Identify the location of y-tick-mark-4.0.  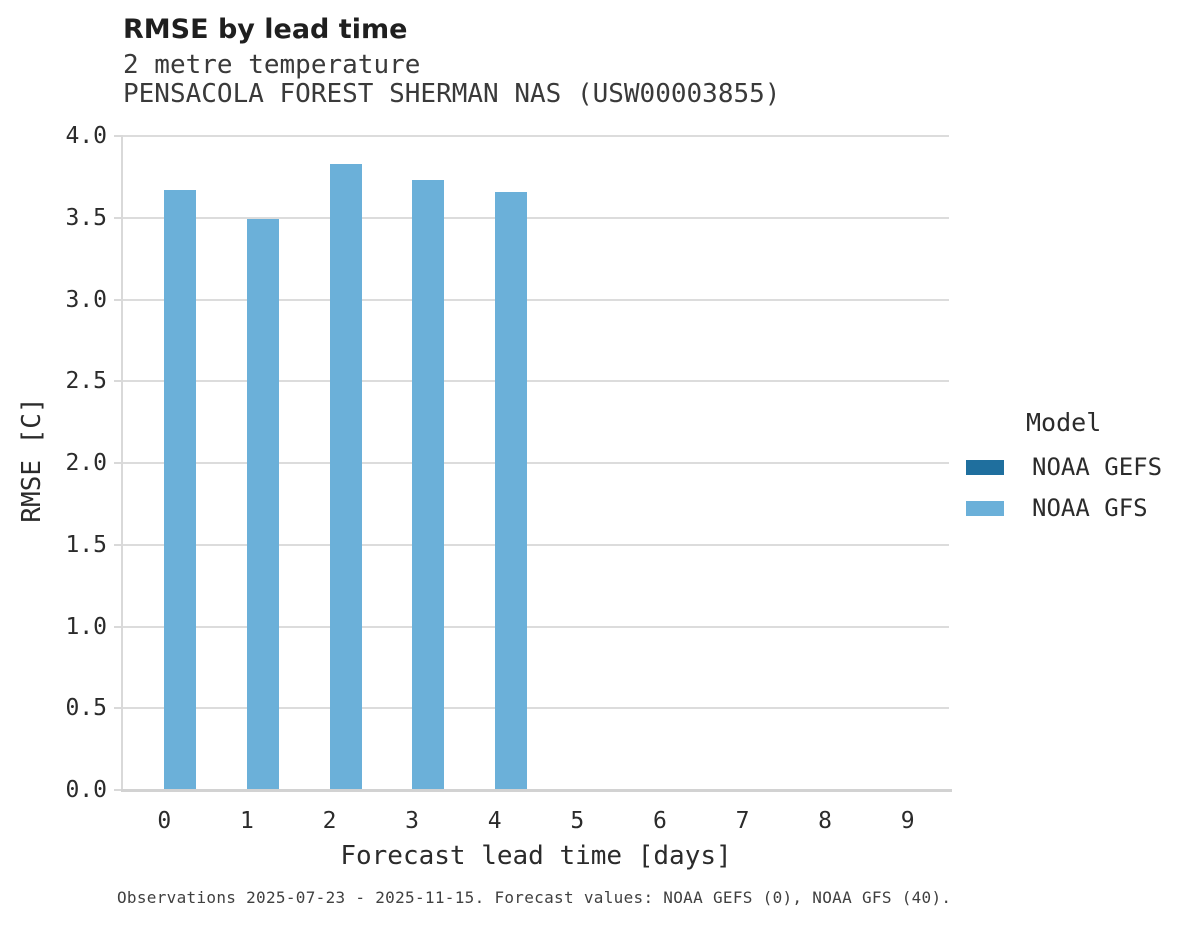
(118, 136).